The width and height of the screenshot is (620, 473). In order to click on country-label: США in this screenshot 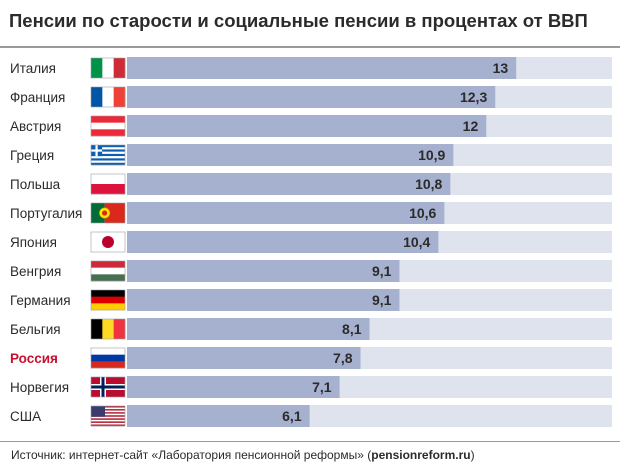, I will do `click(25, 416)`.